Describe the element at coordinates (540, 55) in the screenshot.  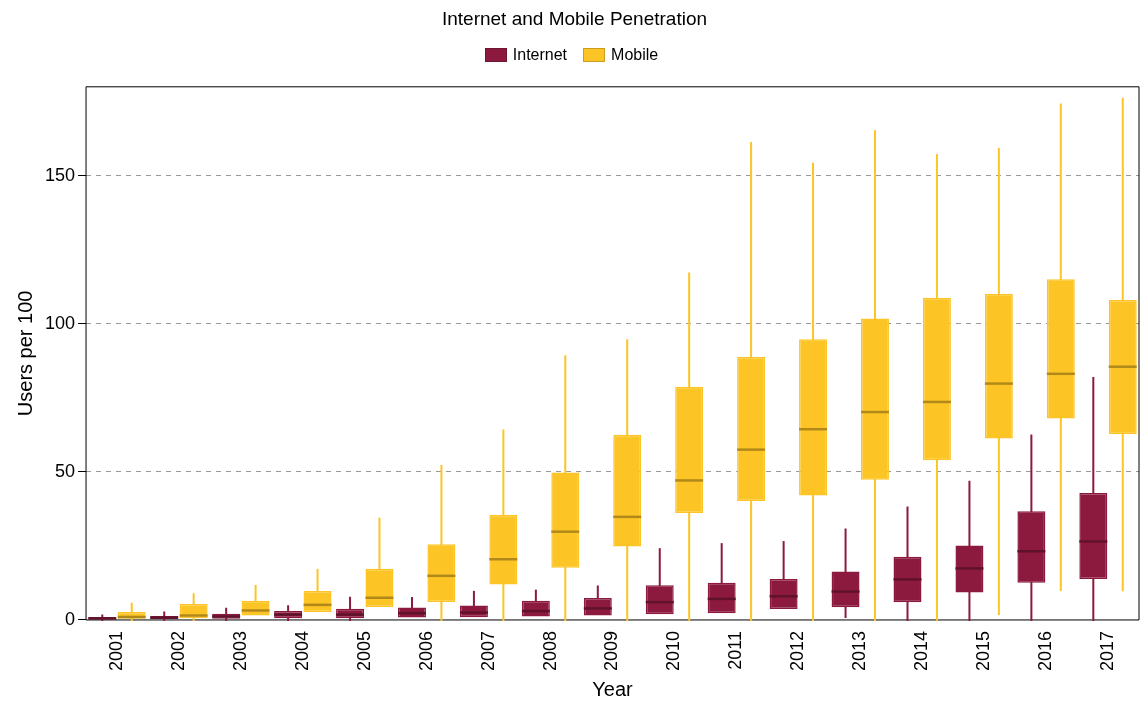
I see `legend-label: Internet` at that location.